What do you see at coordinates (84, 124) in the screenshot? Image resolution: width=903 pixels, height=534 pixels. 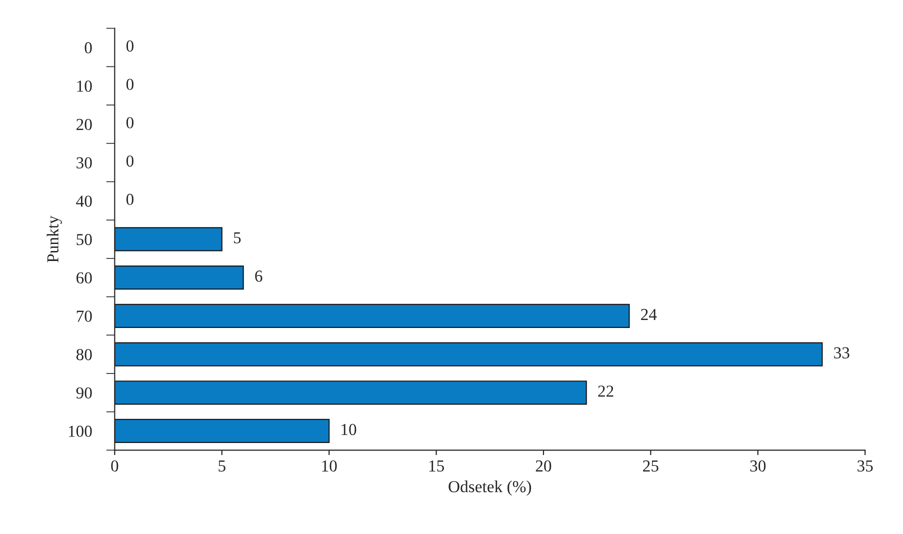 I see `y-tick-label: 20` at bounding box center [84, 124].